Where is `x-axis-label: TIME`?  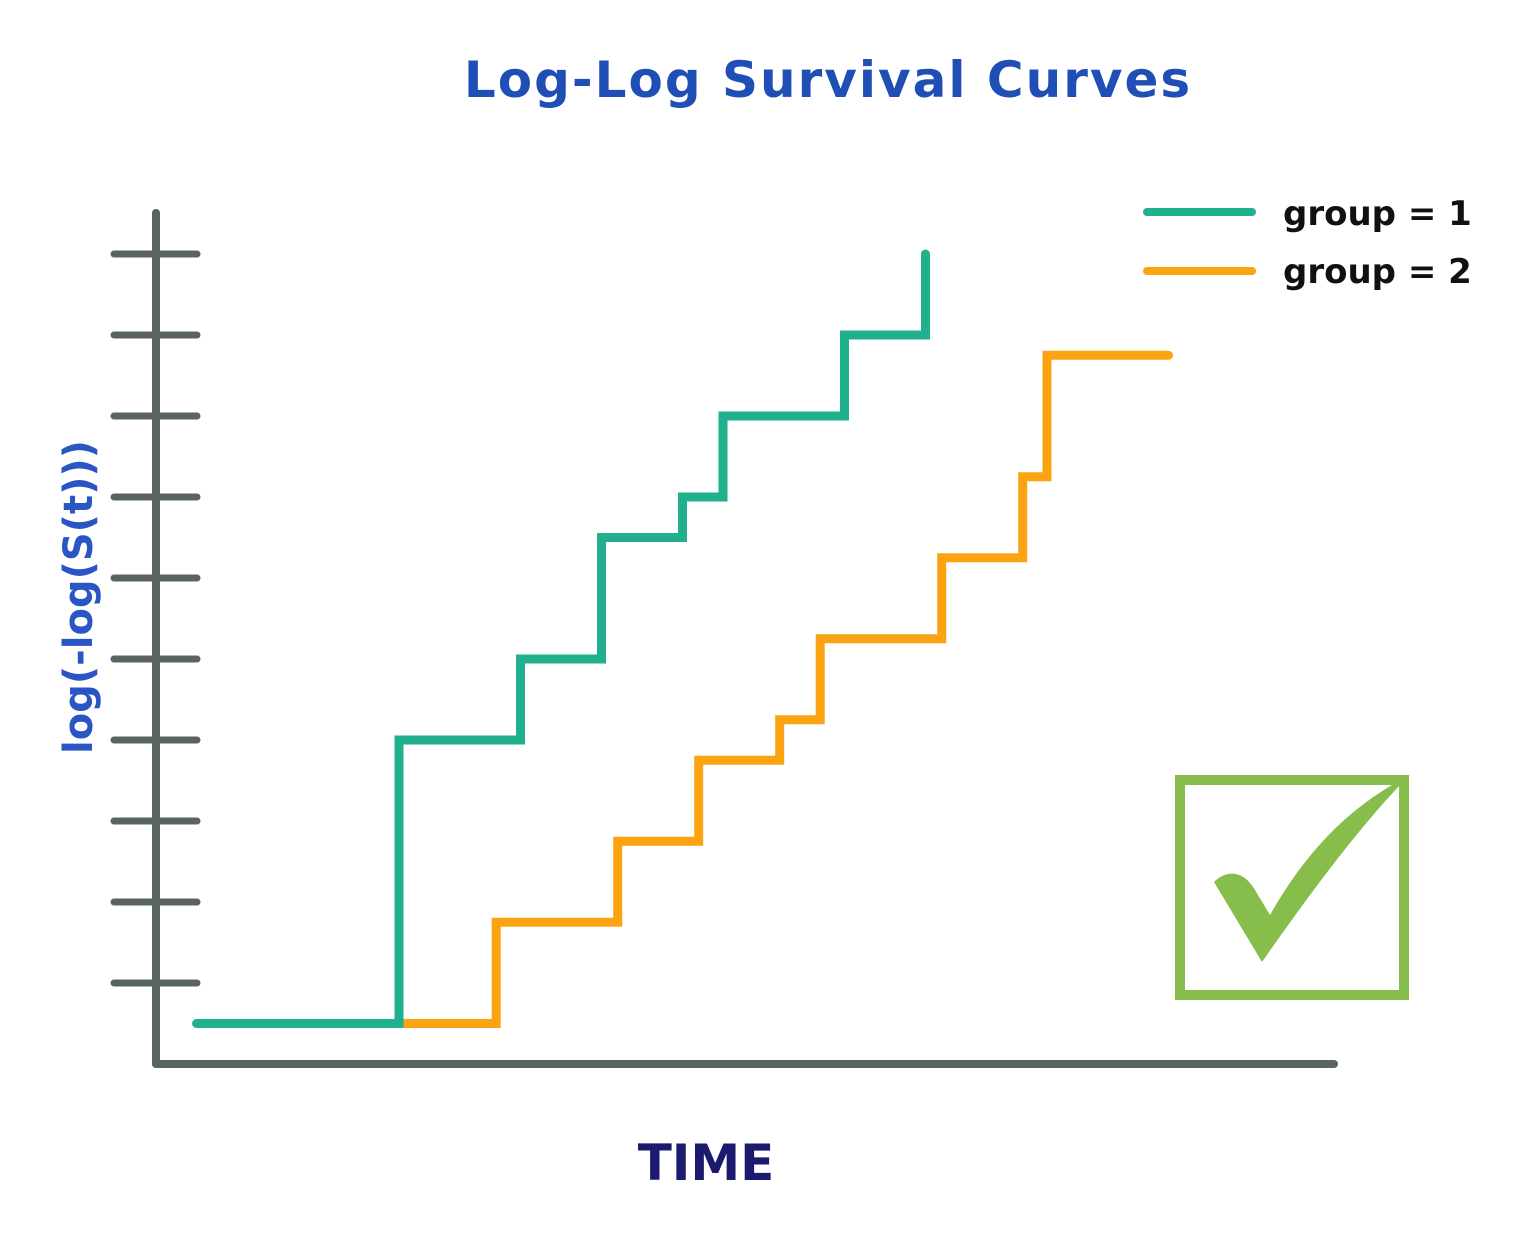
x-axis-label: TIME is located at coordinates (706, 1163).